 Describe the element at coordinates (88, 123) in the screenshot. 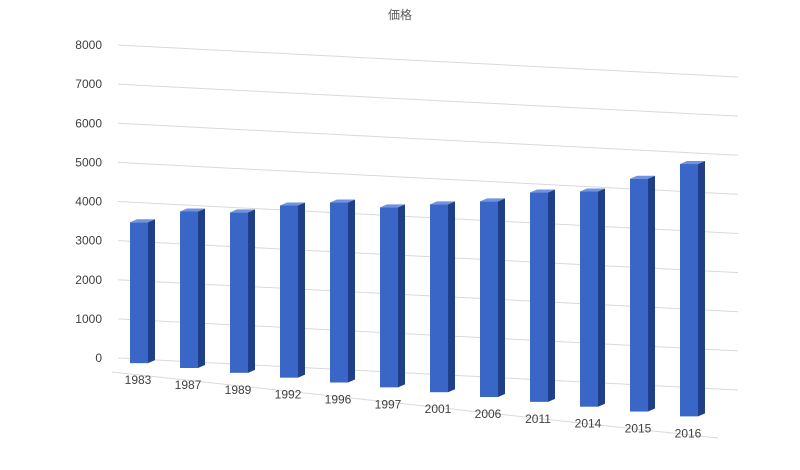

I see `y-tick-label: 6000` at that location.